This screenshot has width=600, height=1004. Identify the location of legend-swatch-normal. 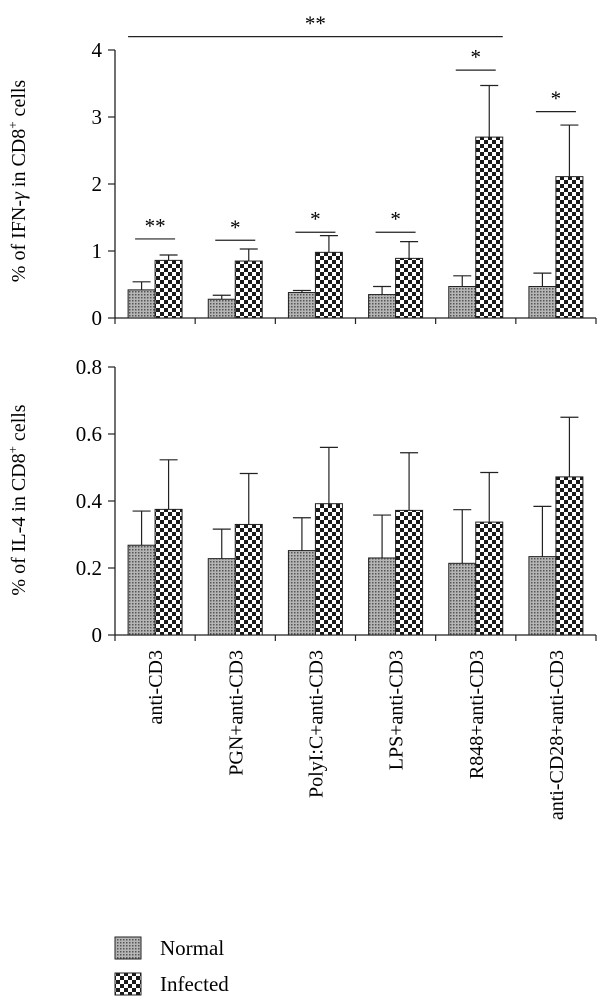
(128, 948).